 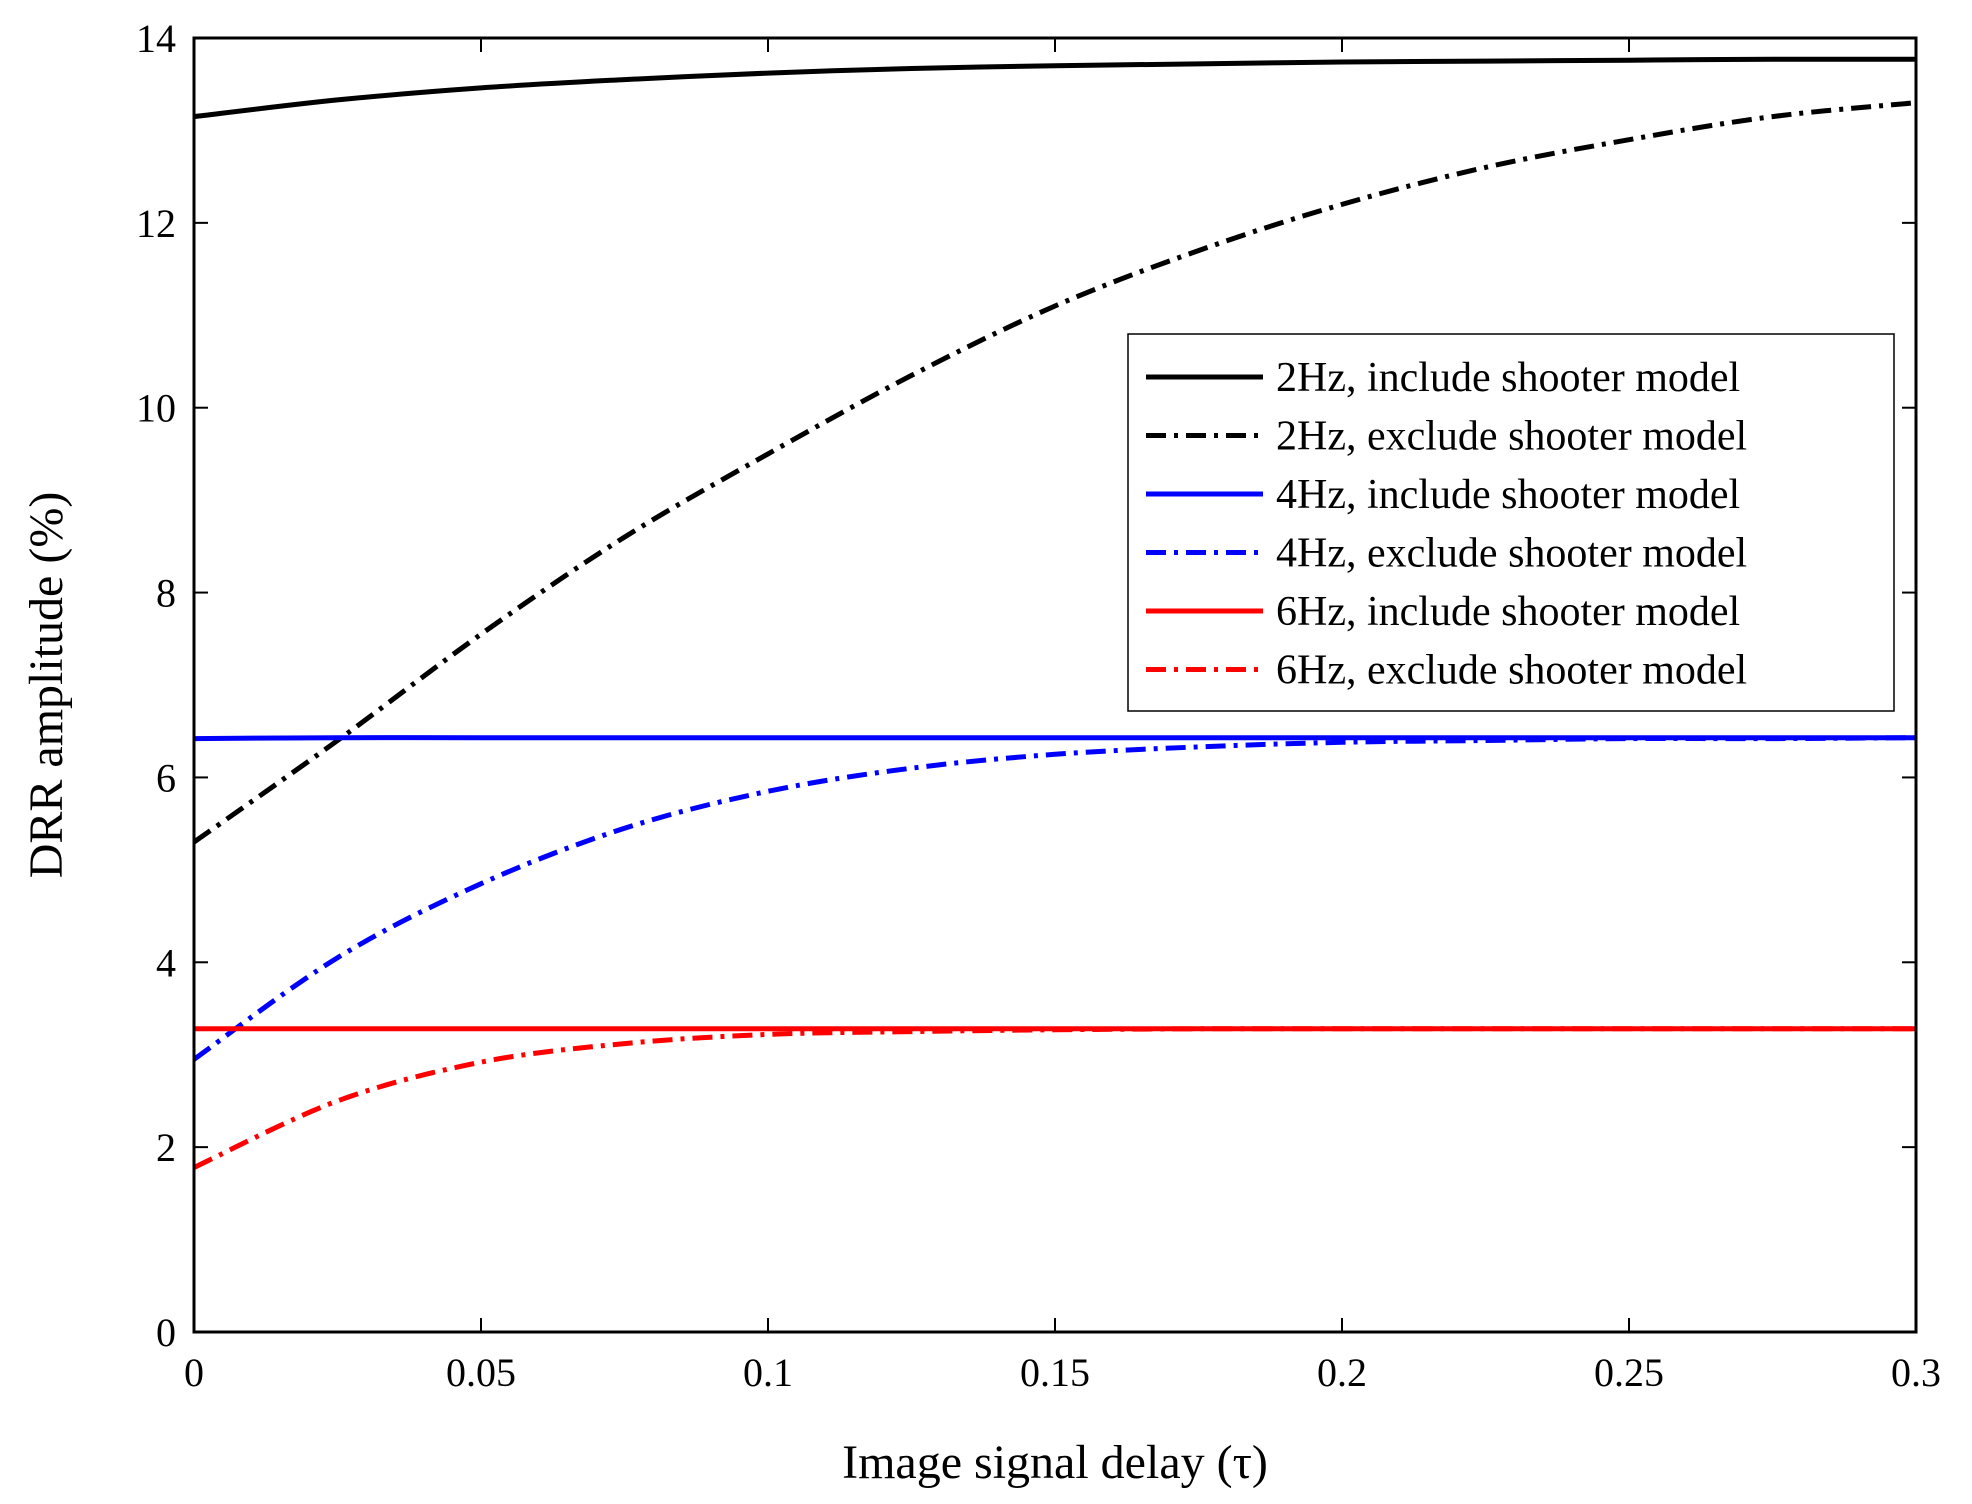 What do you see at coordinates (1916, 1372) in the screenshot?
I see `x-tick-label: 0.3` at bounding box center [1916, 1372].